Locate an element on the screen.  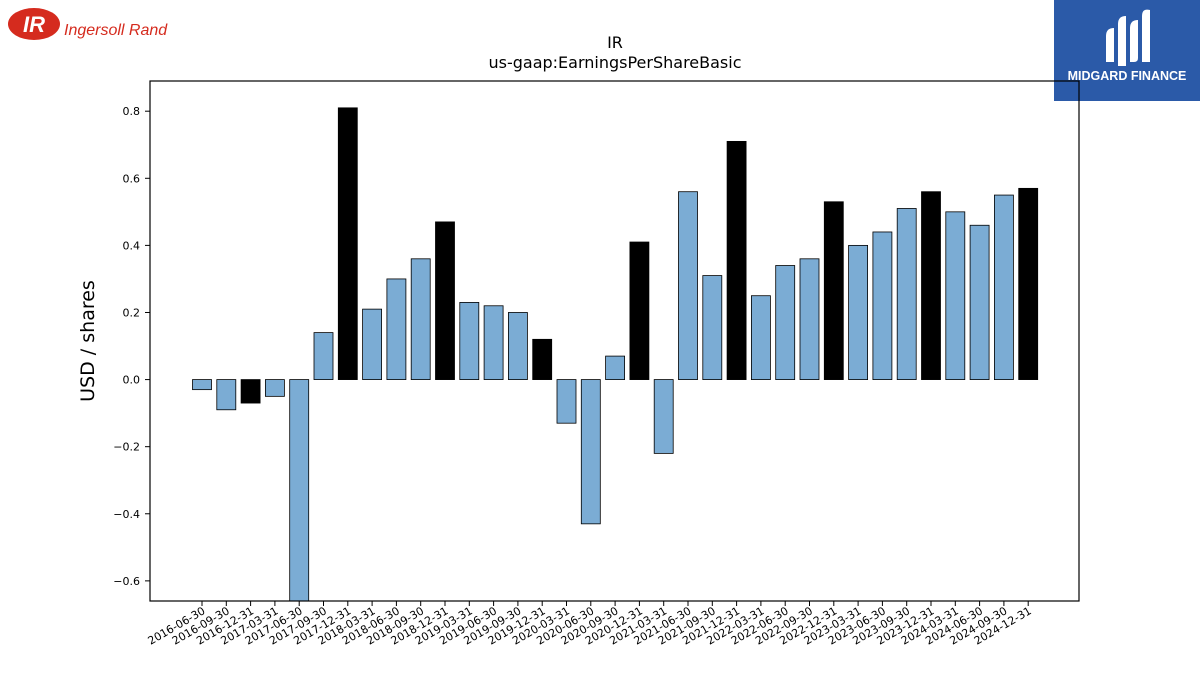
y-axis-ticks: −0.6 −0.4 −0.2 0.0 0.2 0.4 0.6 0.8 is located at coordinates (131, 346).